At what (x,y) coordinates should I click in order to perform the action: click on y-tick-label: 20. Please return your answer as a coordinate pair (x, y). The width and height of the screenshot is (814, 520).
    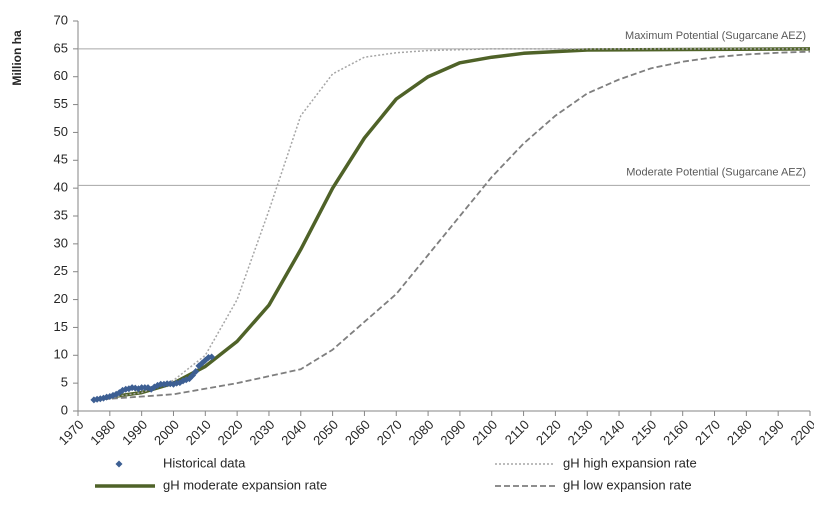
    Looking at the image, I should click on (61, 298).